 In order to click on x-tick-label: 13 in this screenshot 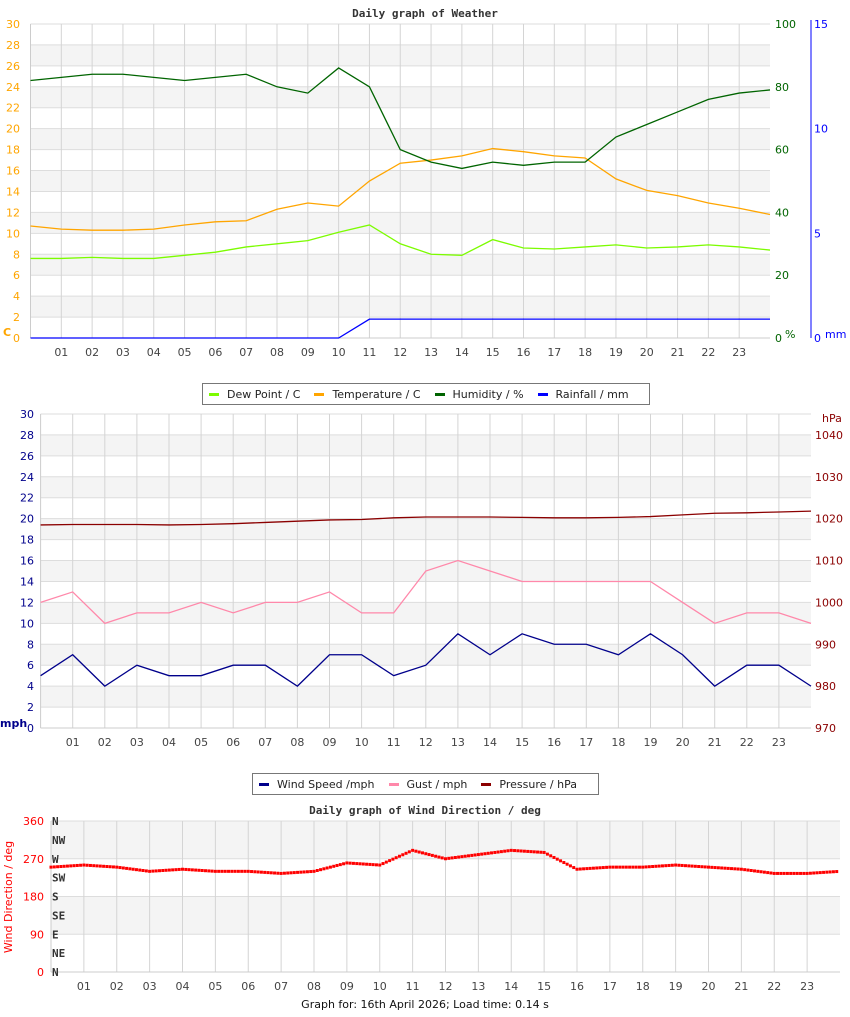, I will do `click(458, 742)`.